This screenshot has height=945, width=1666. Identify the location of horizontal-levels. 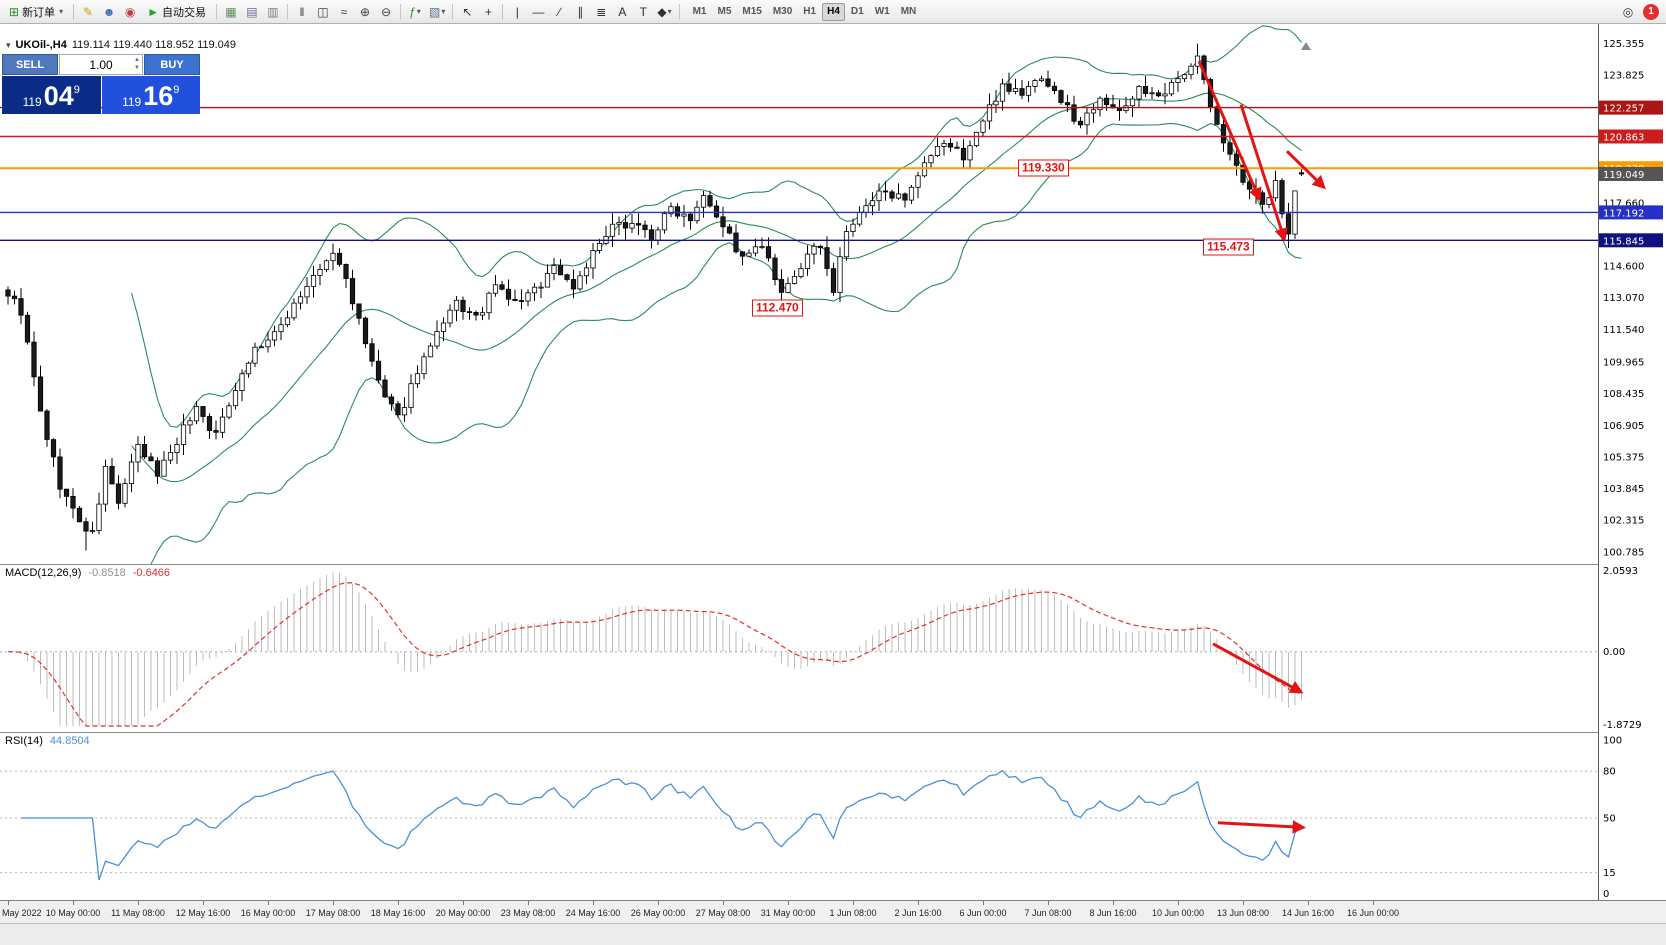
(799, 174).